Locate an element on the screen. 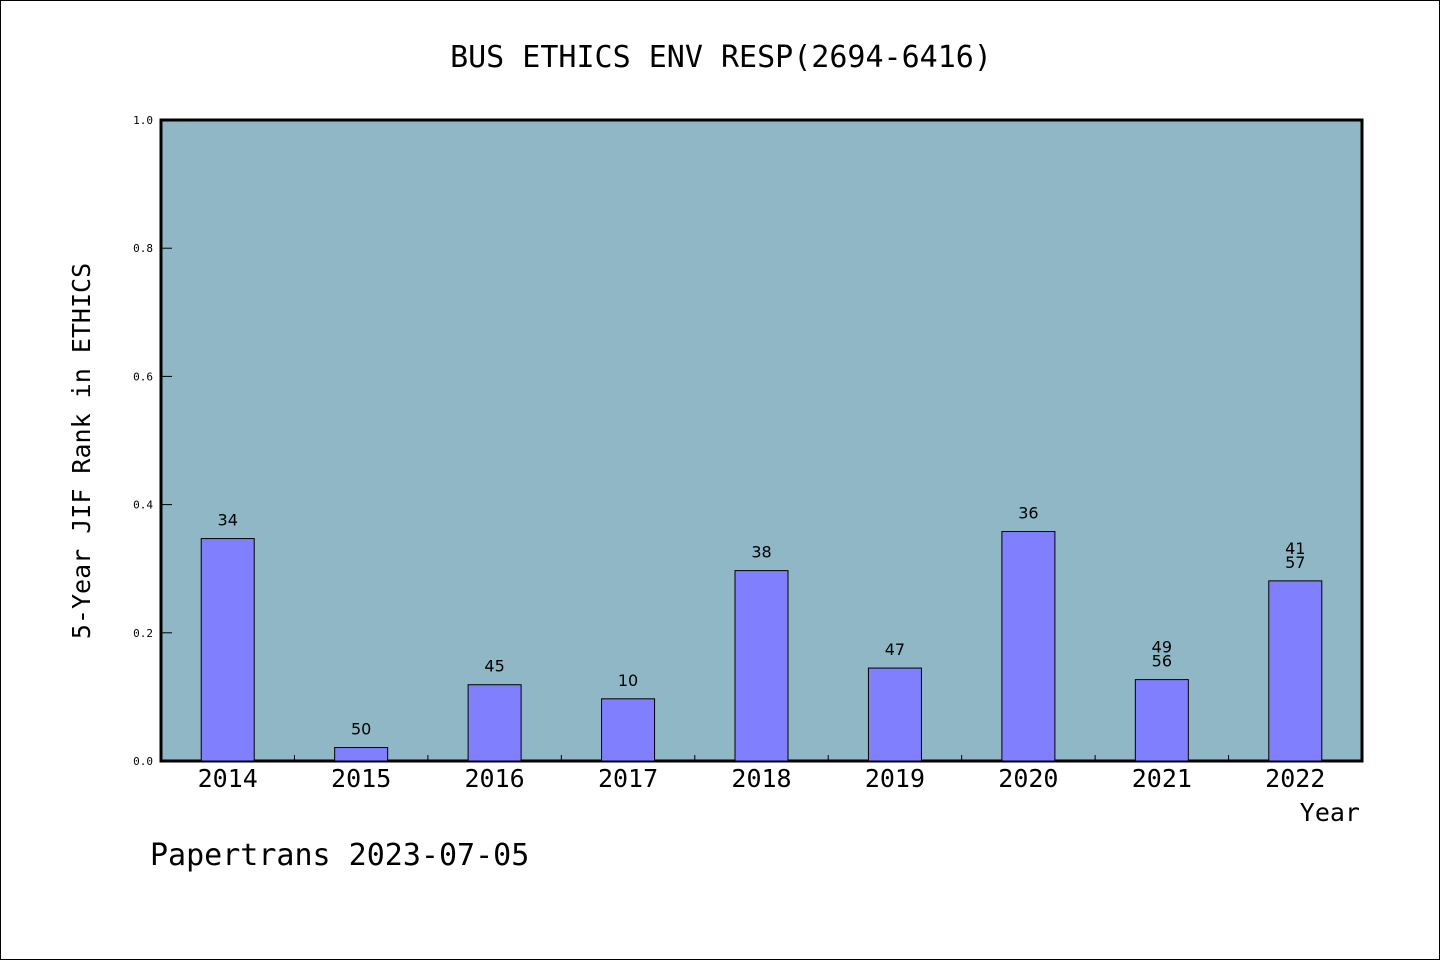  x-tick-label: 2017 is located at coordinates (628, 778).